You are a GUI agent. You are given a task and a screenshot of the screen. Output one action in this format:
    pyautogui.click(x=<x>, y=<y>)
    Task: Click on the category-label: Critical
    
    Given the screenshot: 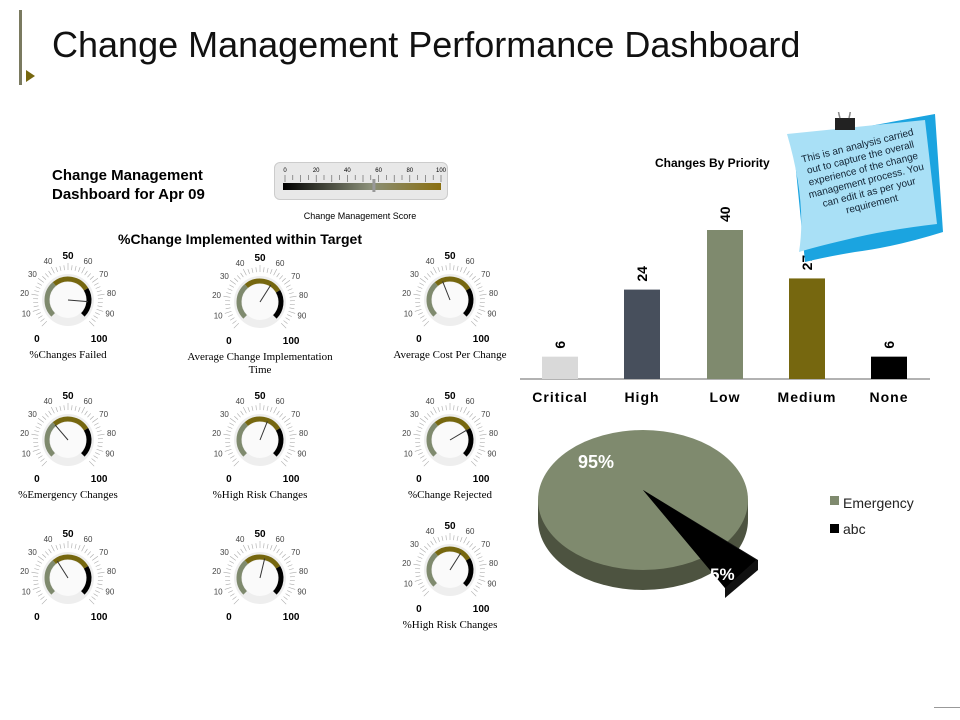 What is the action you would take?
    pyautogui.click(x=560, y=397)
    